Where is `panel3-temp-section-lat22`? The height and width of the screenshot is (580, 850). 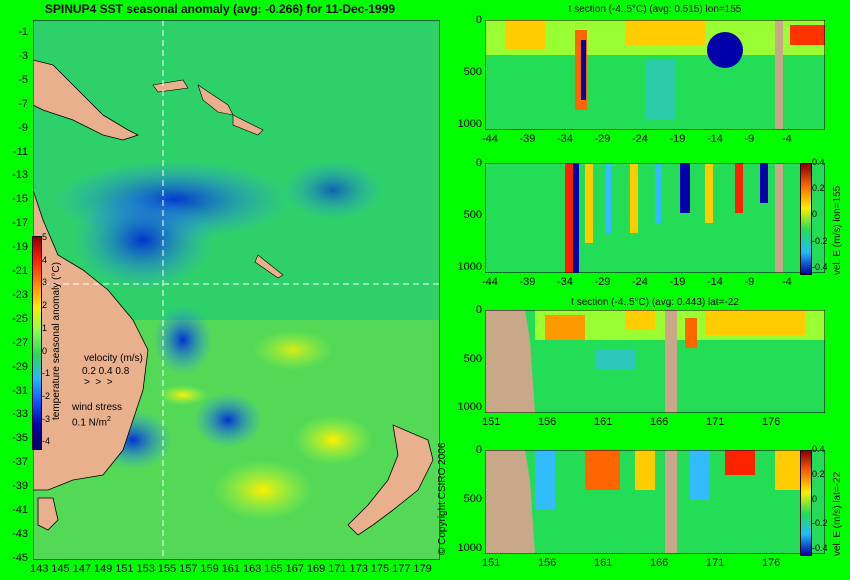 panel3-temp-section-lat22 is located at coordinates (655, 361).